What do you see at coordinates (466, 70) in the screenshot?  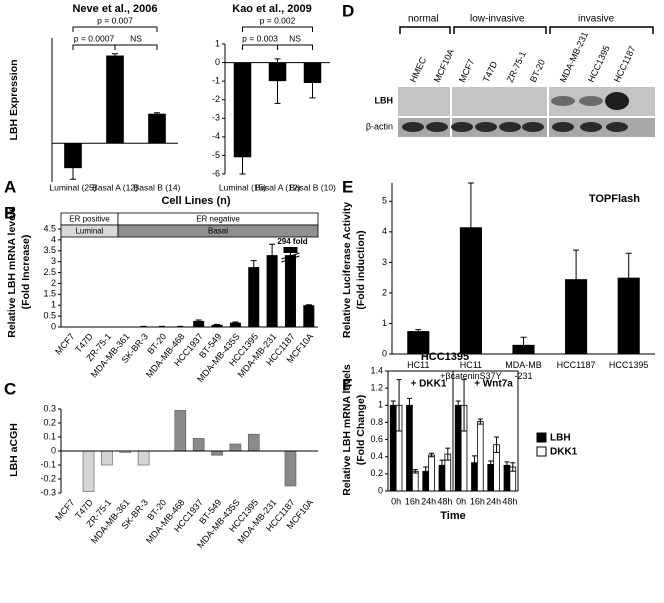 I see `lane-label: MCF7` at bounding box center [466, 70].